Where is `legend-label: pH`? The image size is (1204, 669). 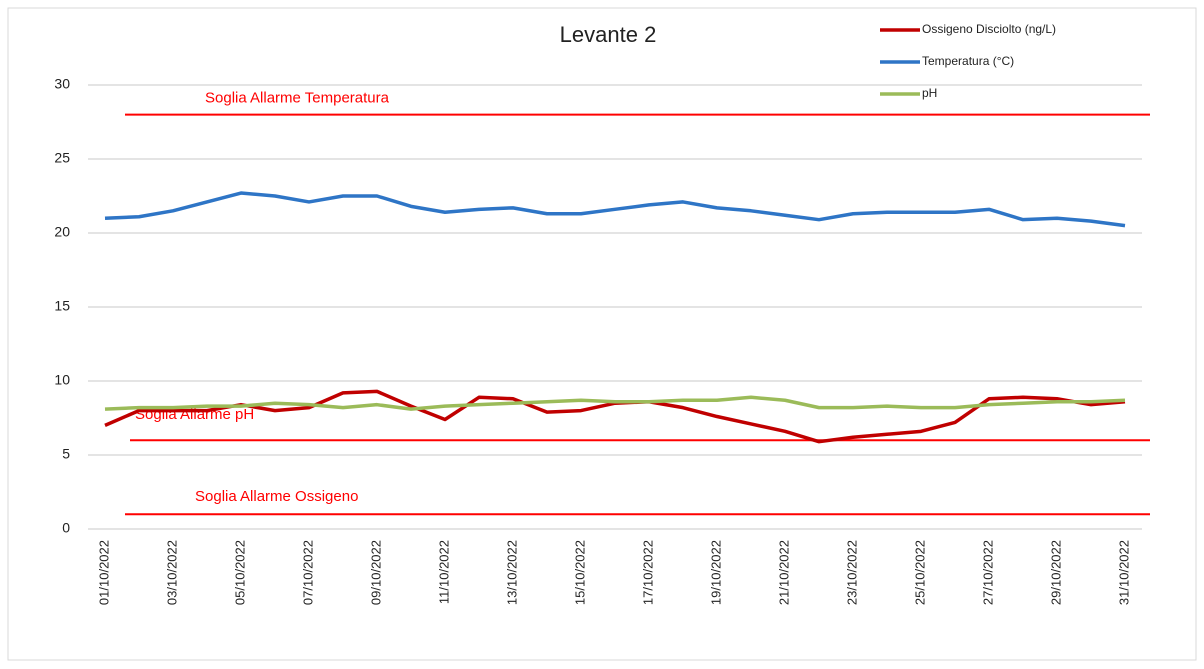
legend-label: pH is located at coordinates (929, 93).